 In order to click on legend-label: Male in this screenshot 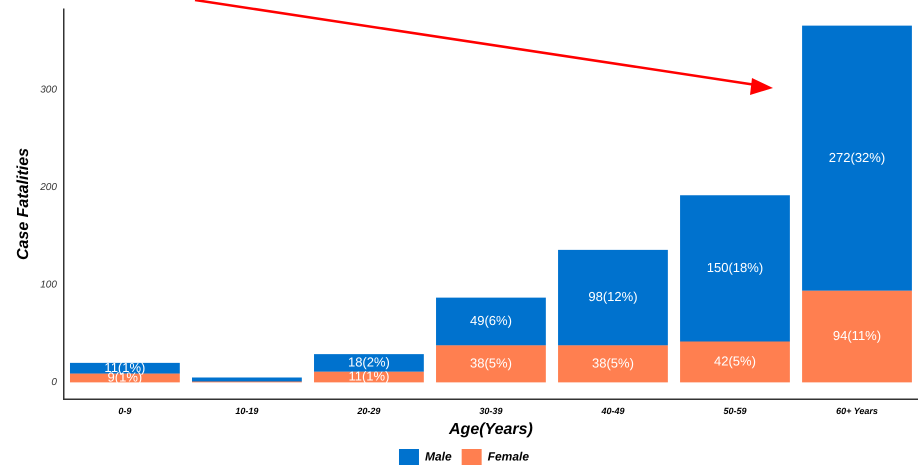, I will do `click(438, 456)`.